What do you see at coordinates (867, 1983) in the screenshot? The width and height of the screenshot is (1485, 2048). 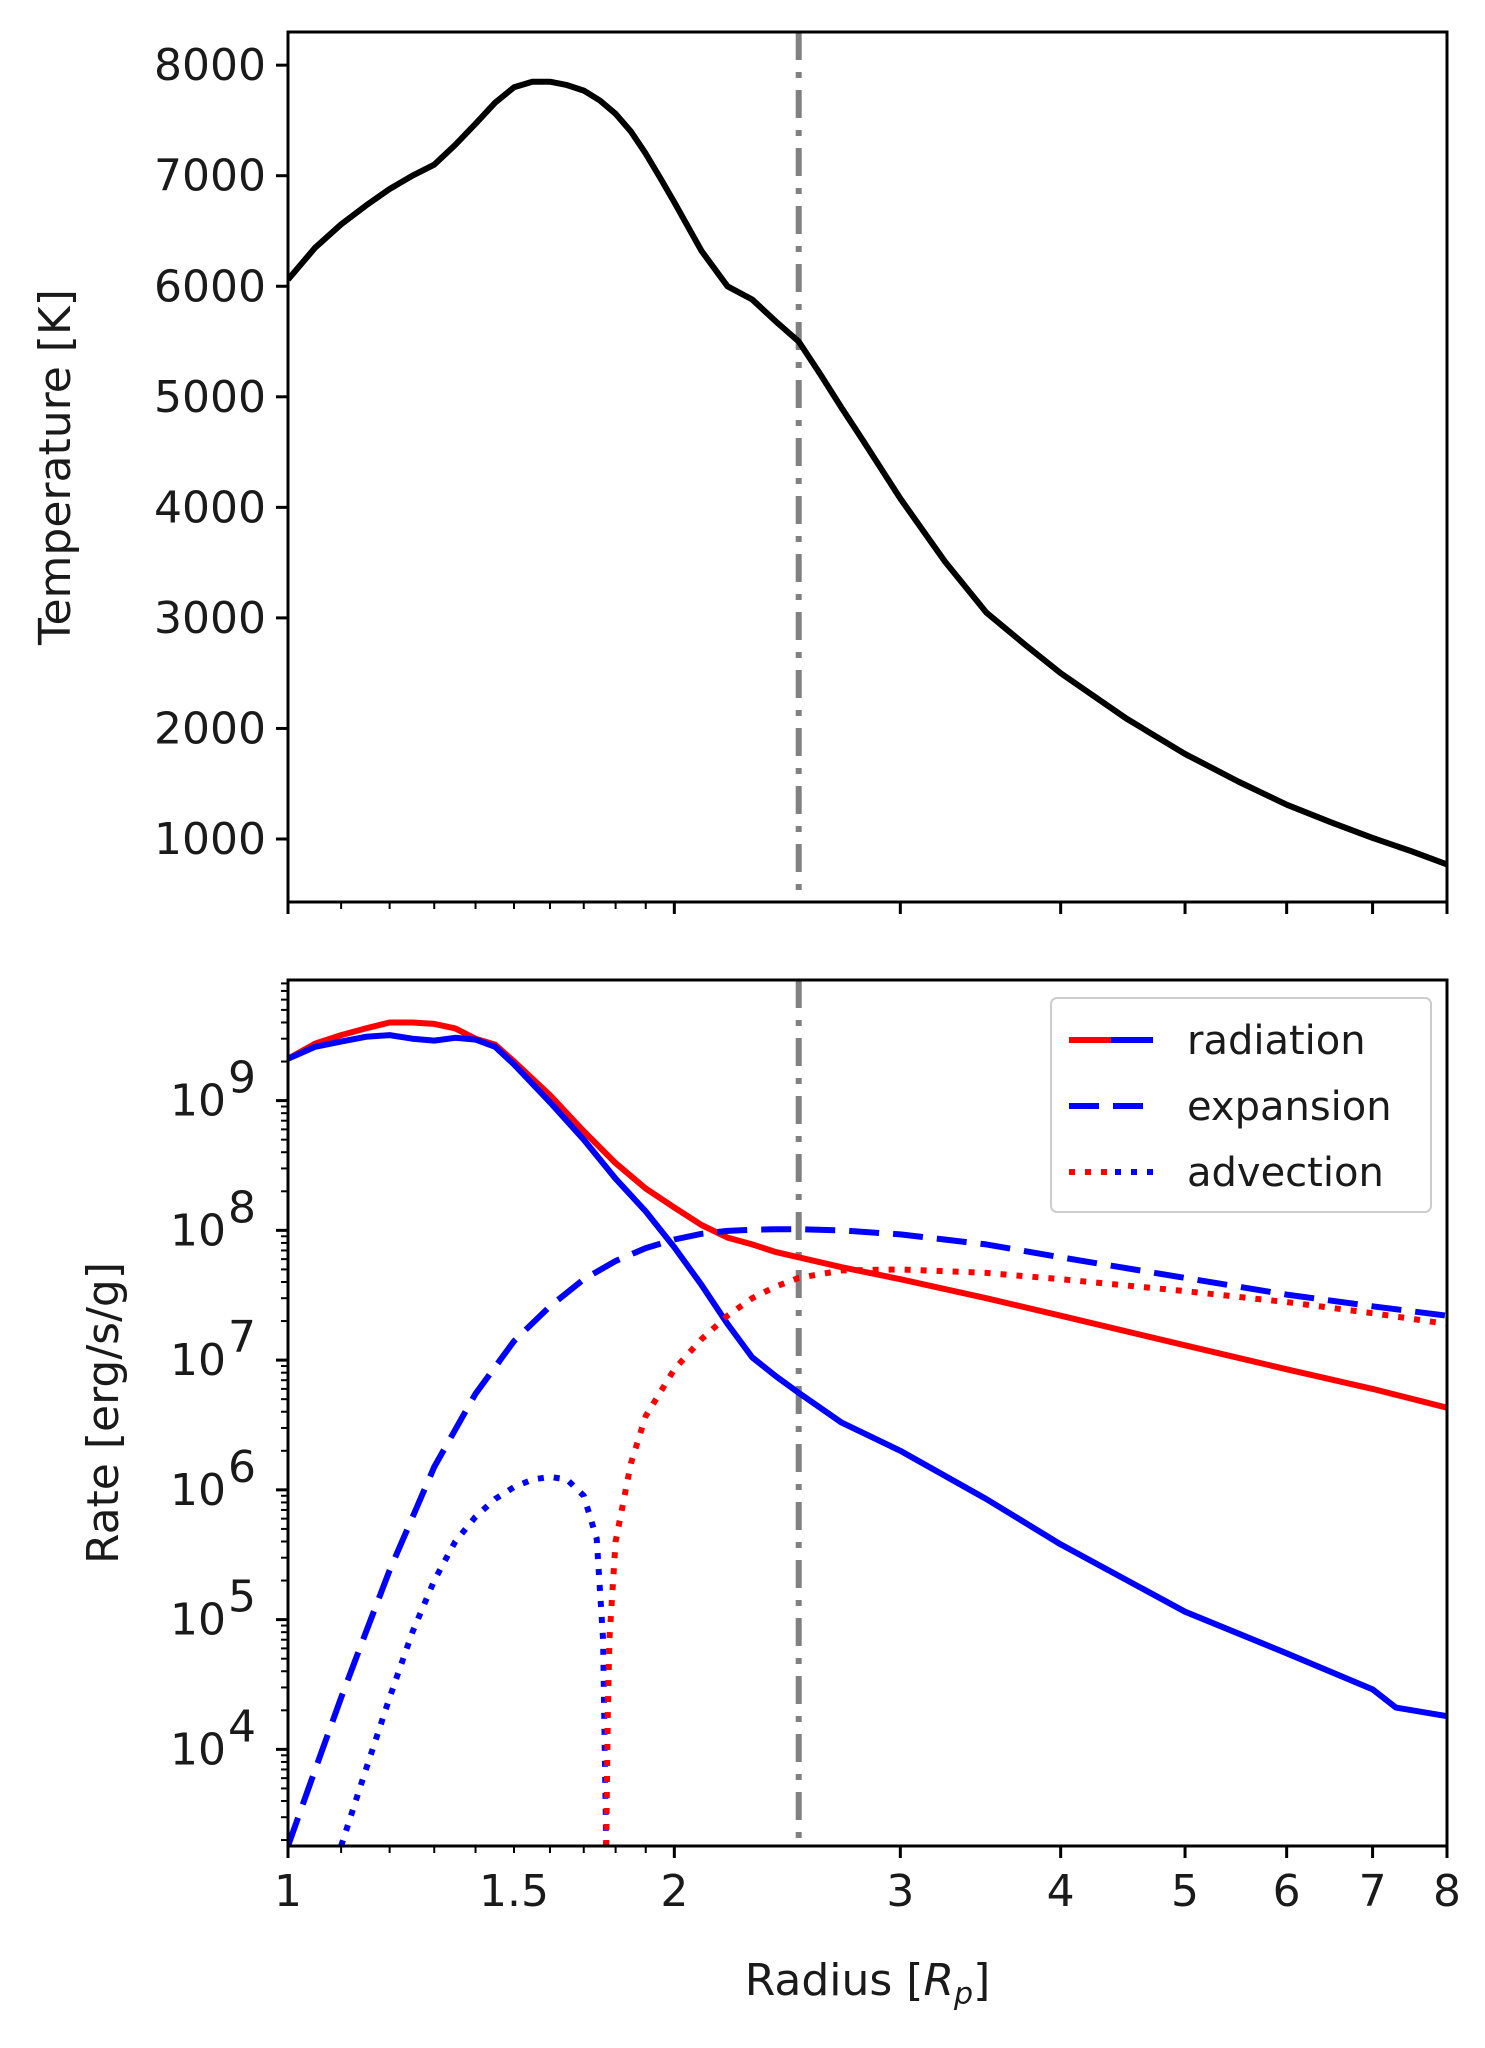 I see `x-axis-label: Radius [Rp]` at bounding box center [867, 1983].